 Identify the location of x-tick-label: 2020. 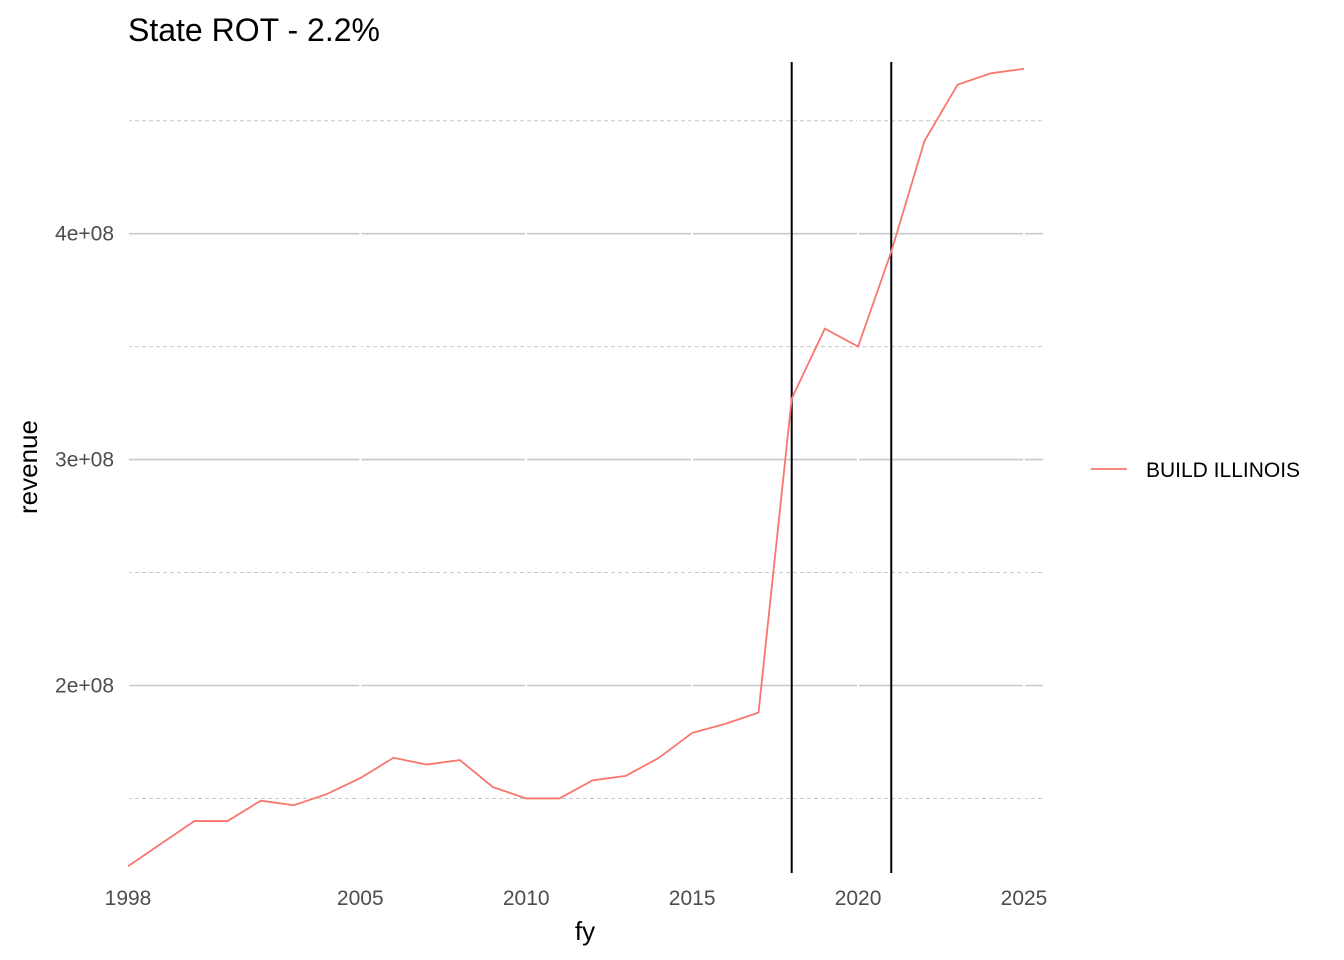
(858, 898).